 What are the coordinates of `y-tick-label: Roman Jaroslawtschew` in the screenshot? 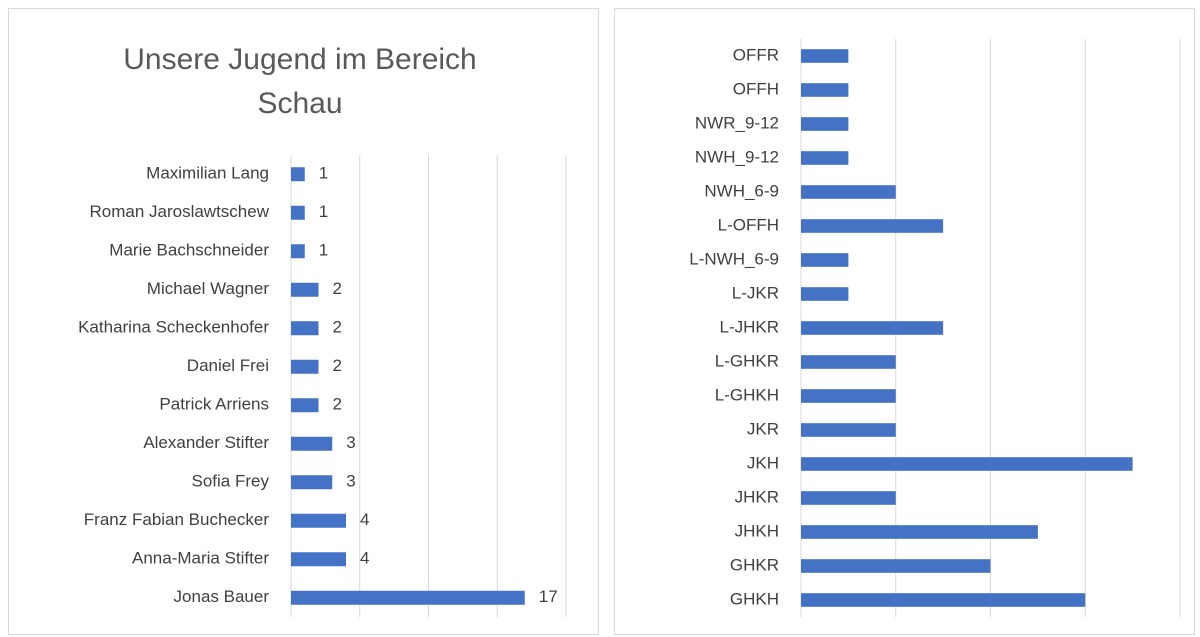 It's located at (179, 211).